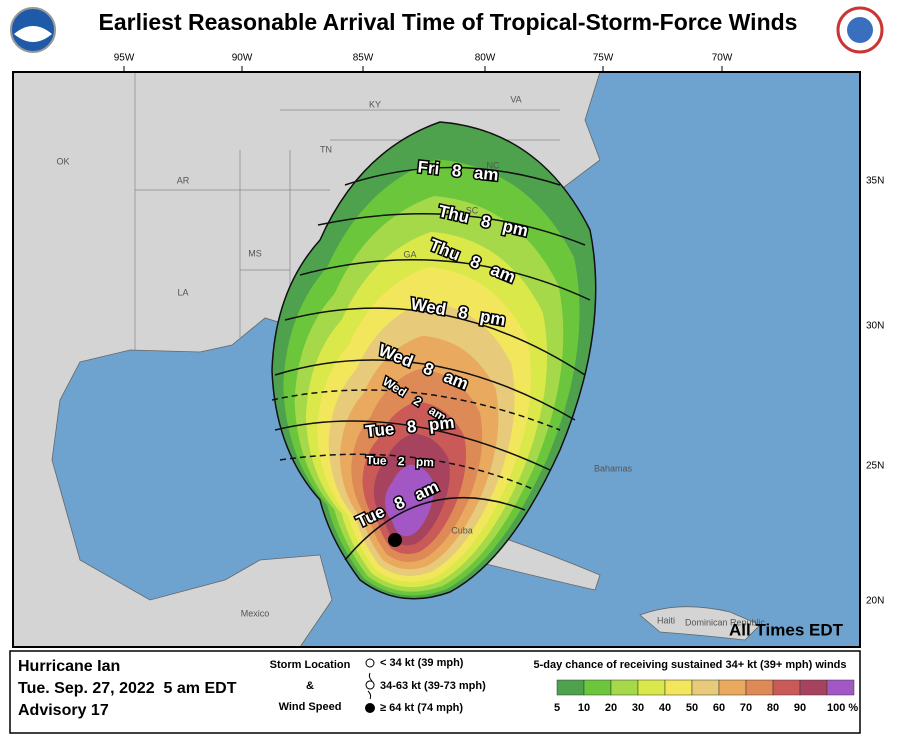  Describe the element at coordinates (310, 686) in the screenshot. I see `ampersand: &` at that location.